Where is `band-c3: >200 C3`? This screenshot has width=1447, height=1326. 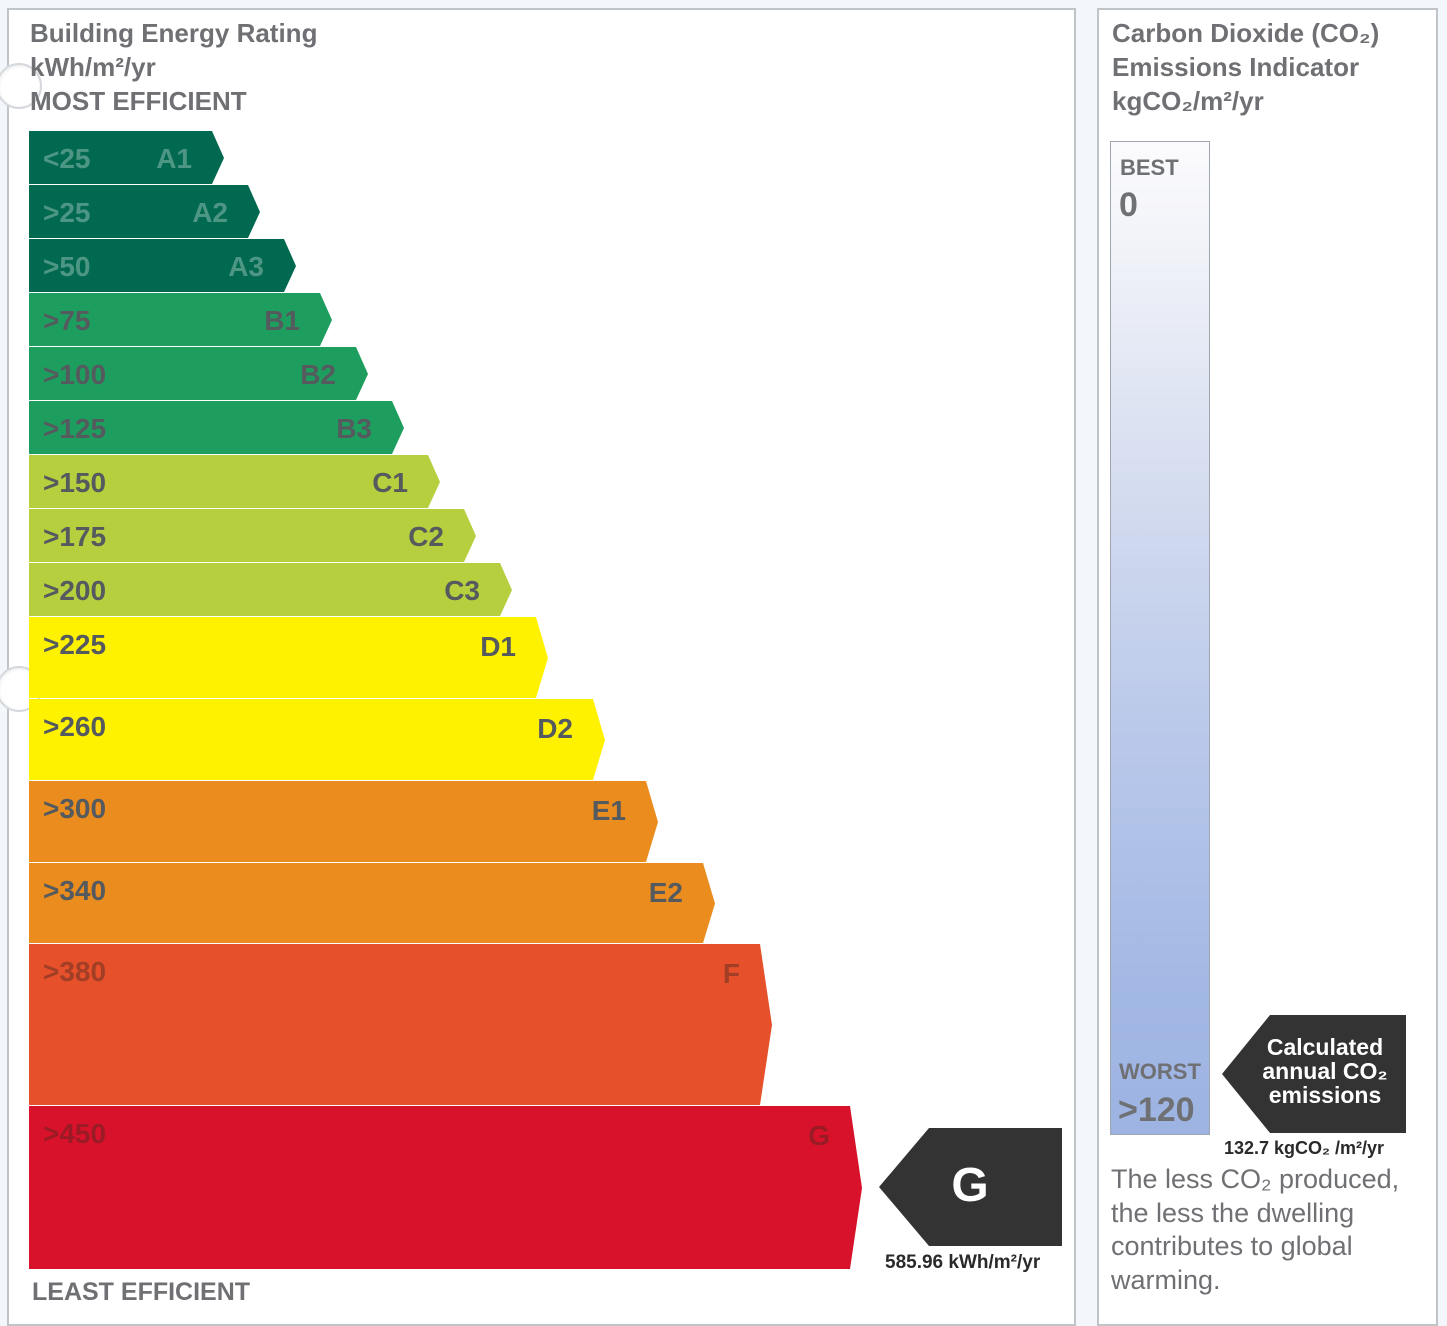
band-c3: >200 C3 is located at coordinates (270, 590).